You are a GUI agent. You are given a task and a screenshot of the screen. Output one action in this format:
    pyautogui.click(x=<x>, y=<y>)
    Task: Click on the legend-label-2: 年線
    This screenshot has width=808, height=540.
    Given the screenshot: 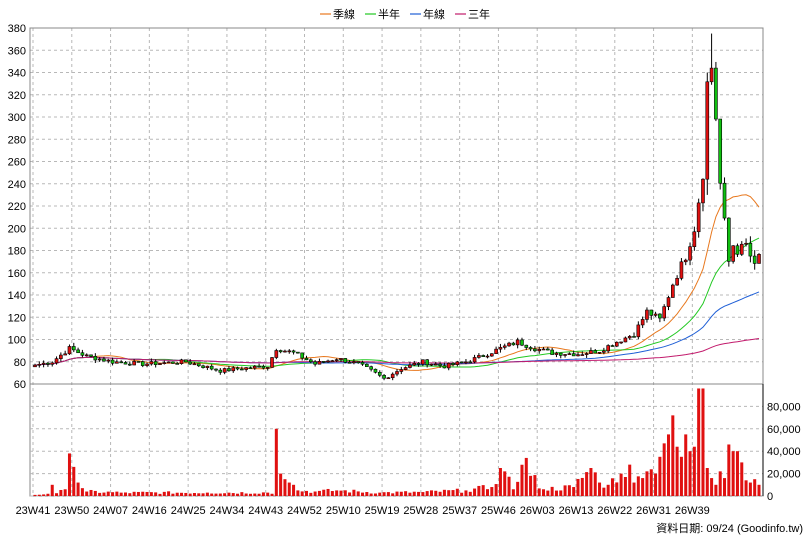 What is the action you would take?
    pyautogui.click(x=434, y=14)
    